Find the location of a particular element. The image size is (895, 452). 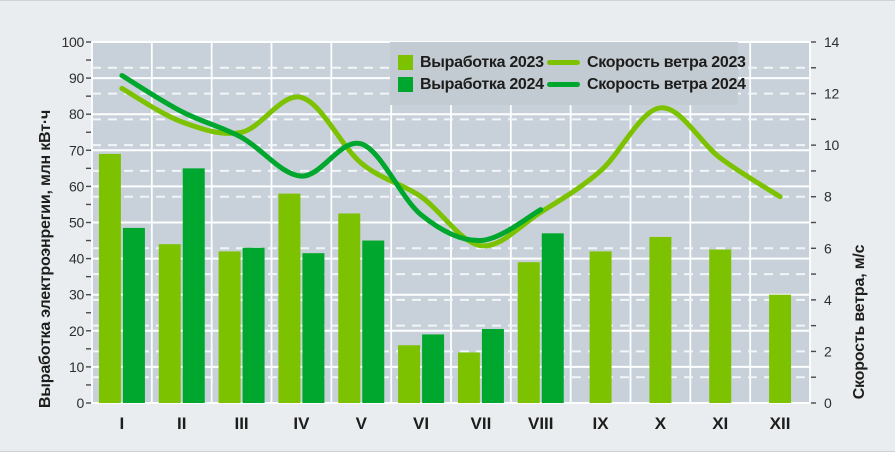

month-labels: I II III IV V VI VII VIII IX X XI XII is located at coordinates (455, 423).